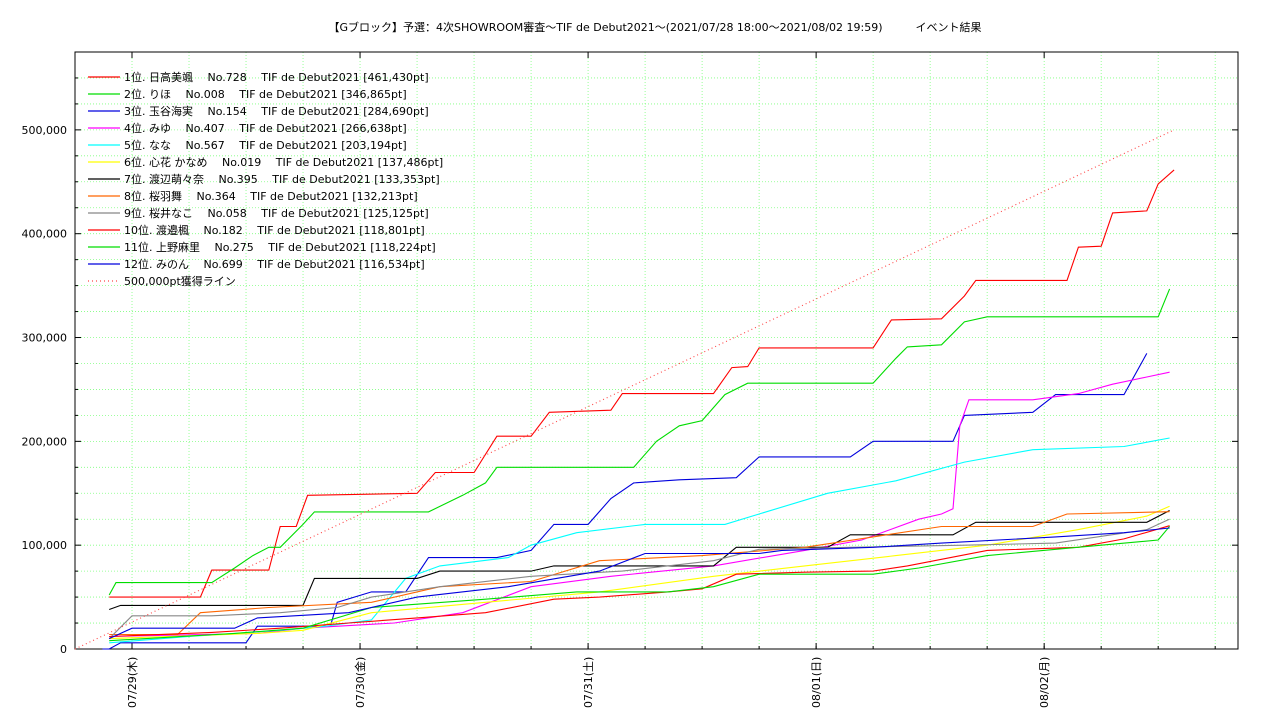 This screenshot has width=1280, height=720. Describe the element at coordinates (360, 682) in the screenshot. I see `x-tick-label: 07/30(金)` at that location.